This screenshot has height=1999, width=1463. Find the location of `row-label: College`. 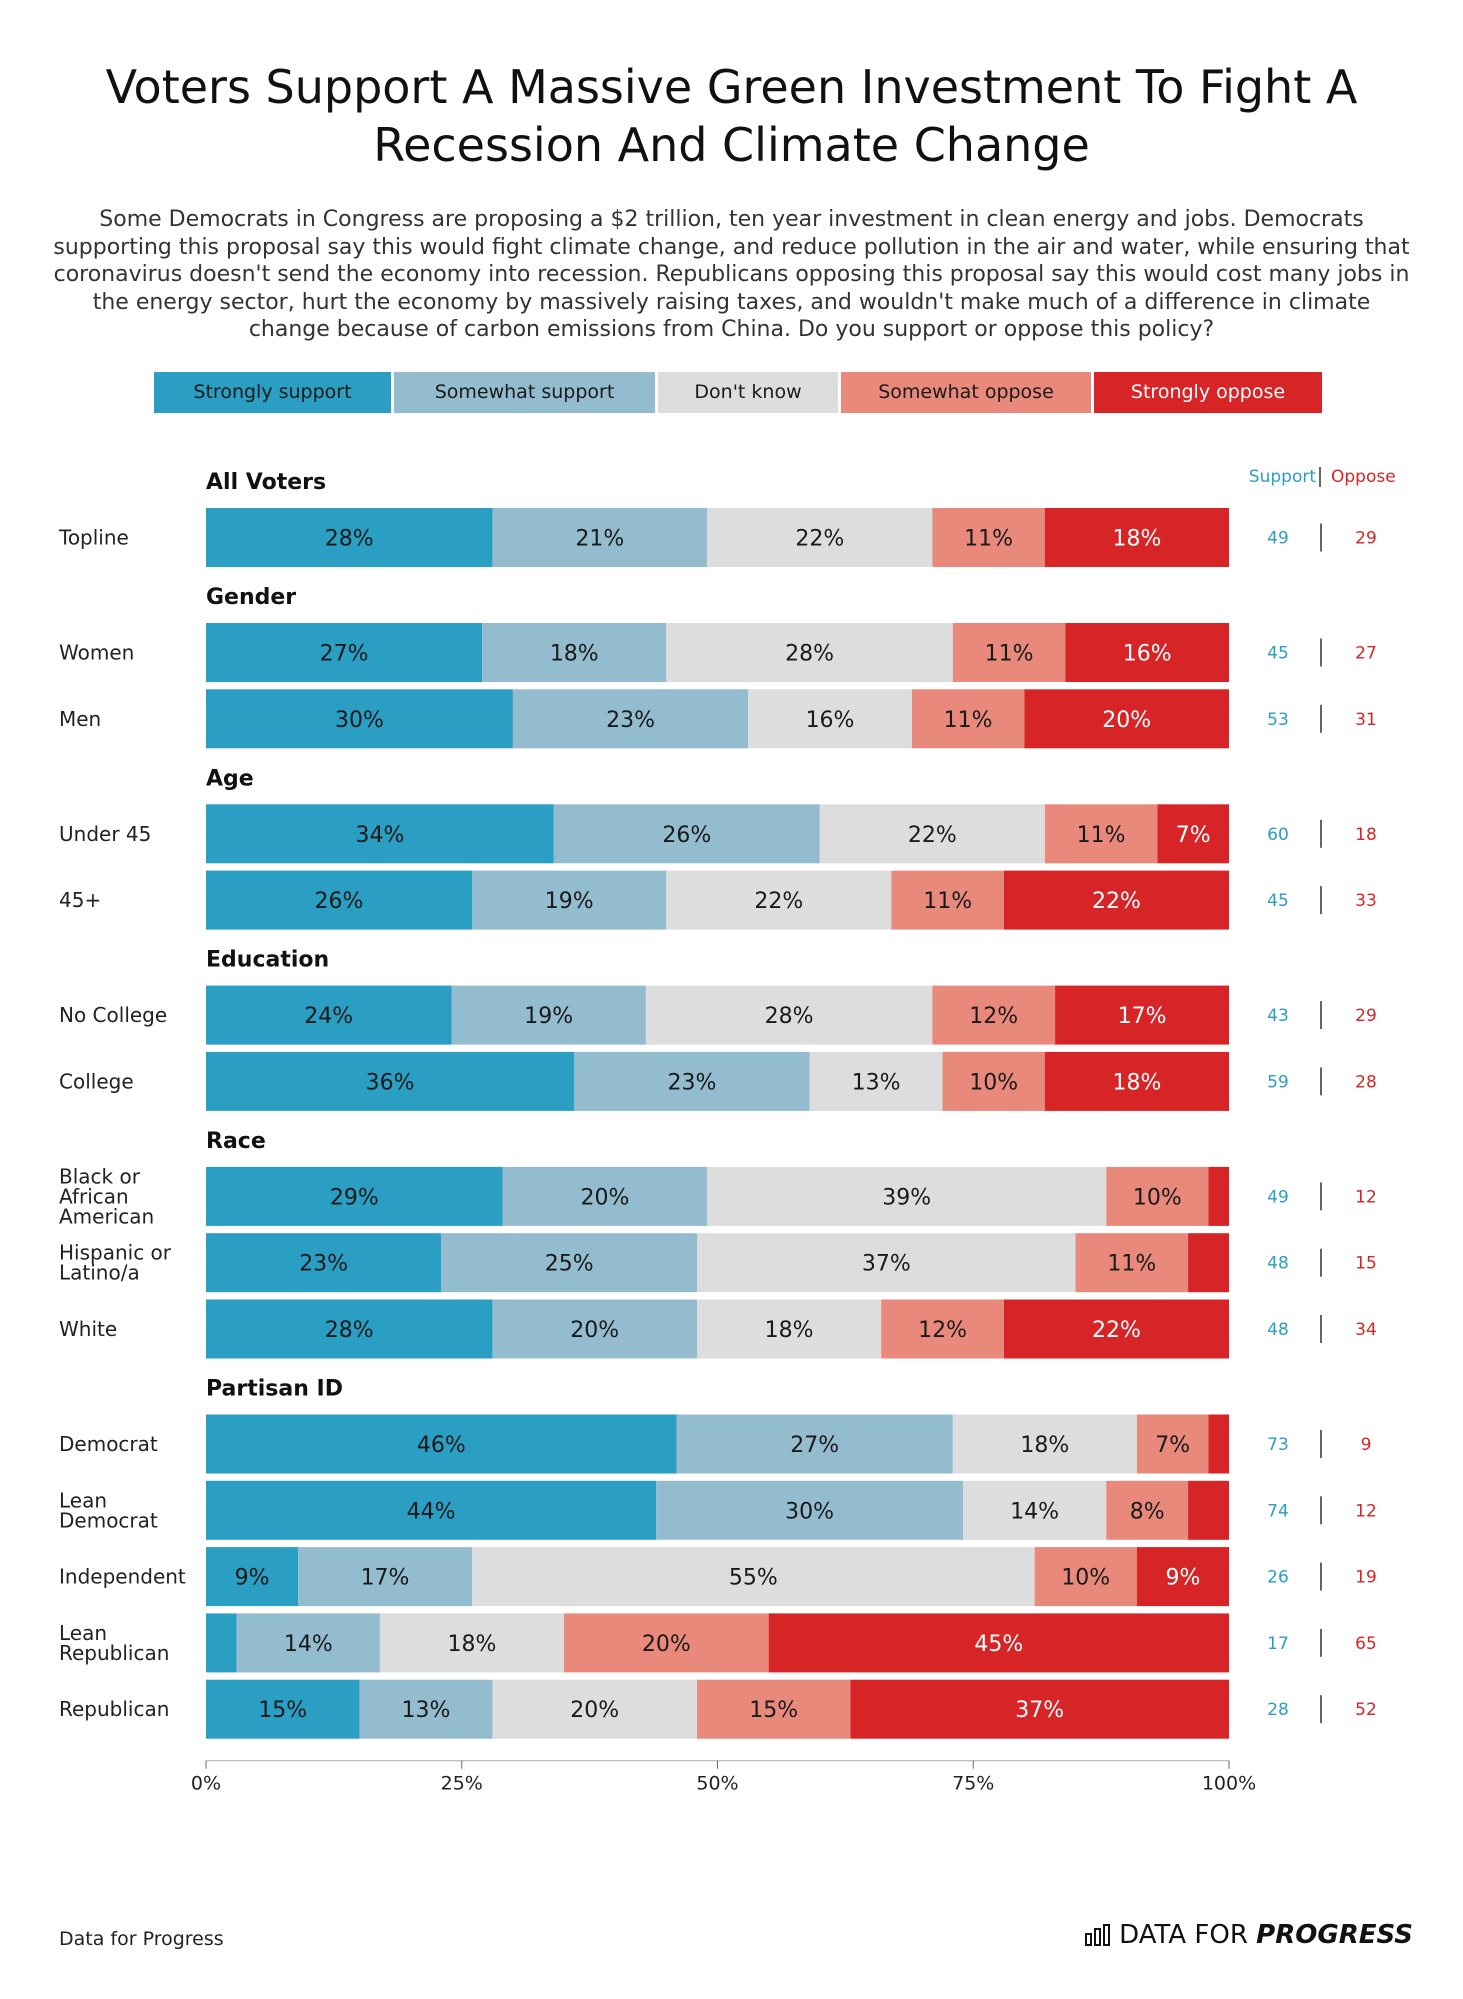

row-label: College is located at coordinates (96, 1081).